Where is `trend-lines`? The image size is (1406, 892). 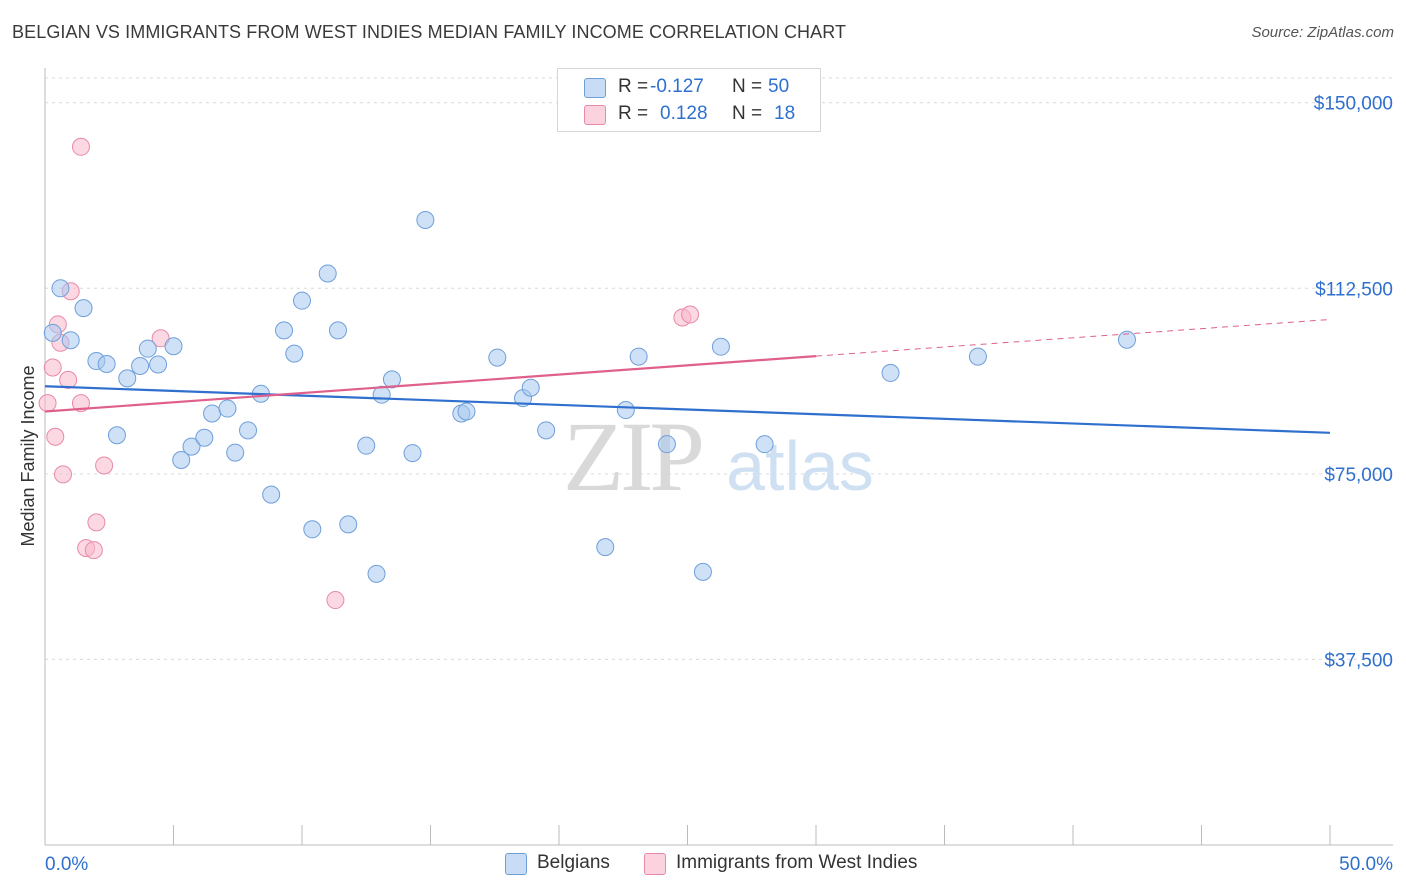
trend-lines is located at coordinates (687, 376).